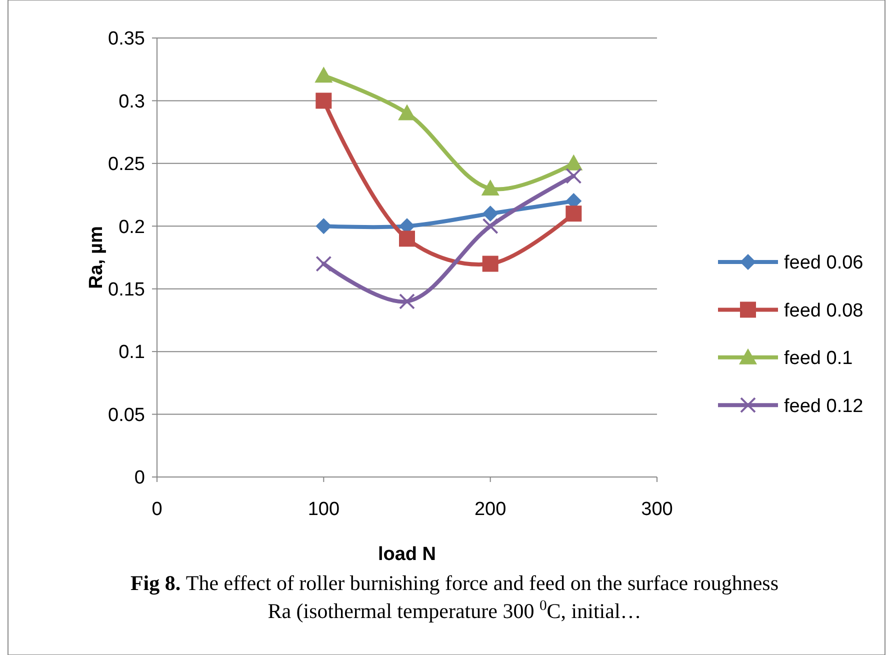 This screenshot has height=655, width=893. Describe the element at coordinates (824, 406) in the screenshot. I see `legend-label: feed 0.12` at that location.